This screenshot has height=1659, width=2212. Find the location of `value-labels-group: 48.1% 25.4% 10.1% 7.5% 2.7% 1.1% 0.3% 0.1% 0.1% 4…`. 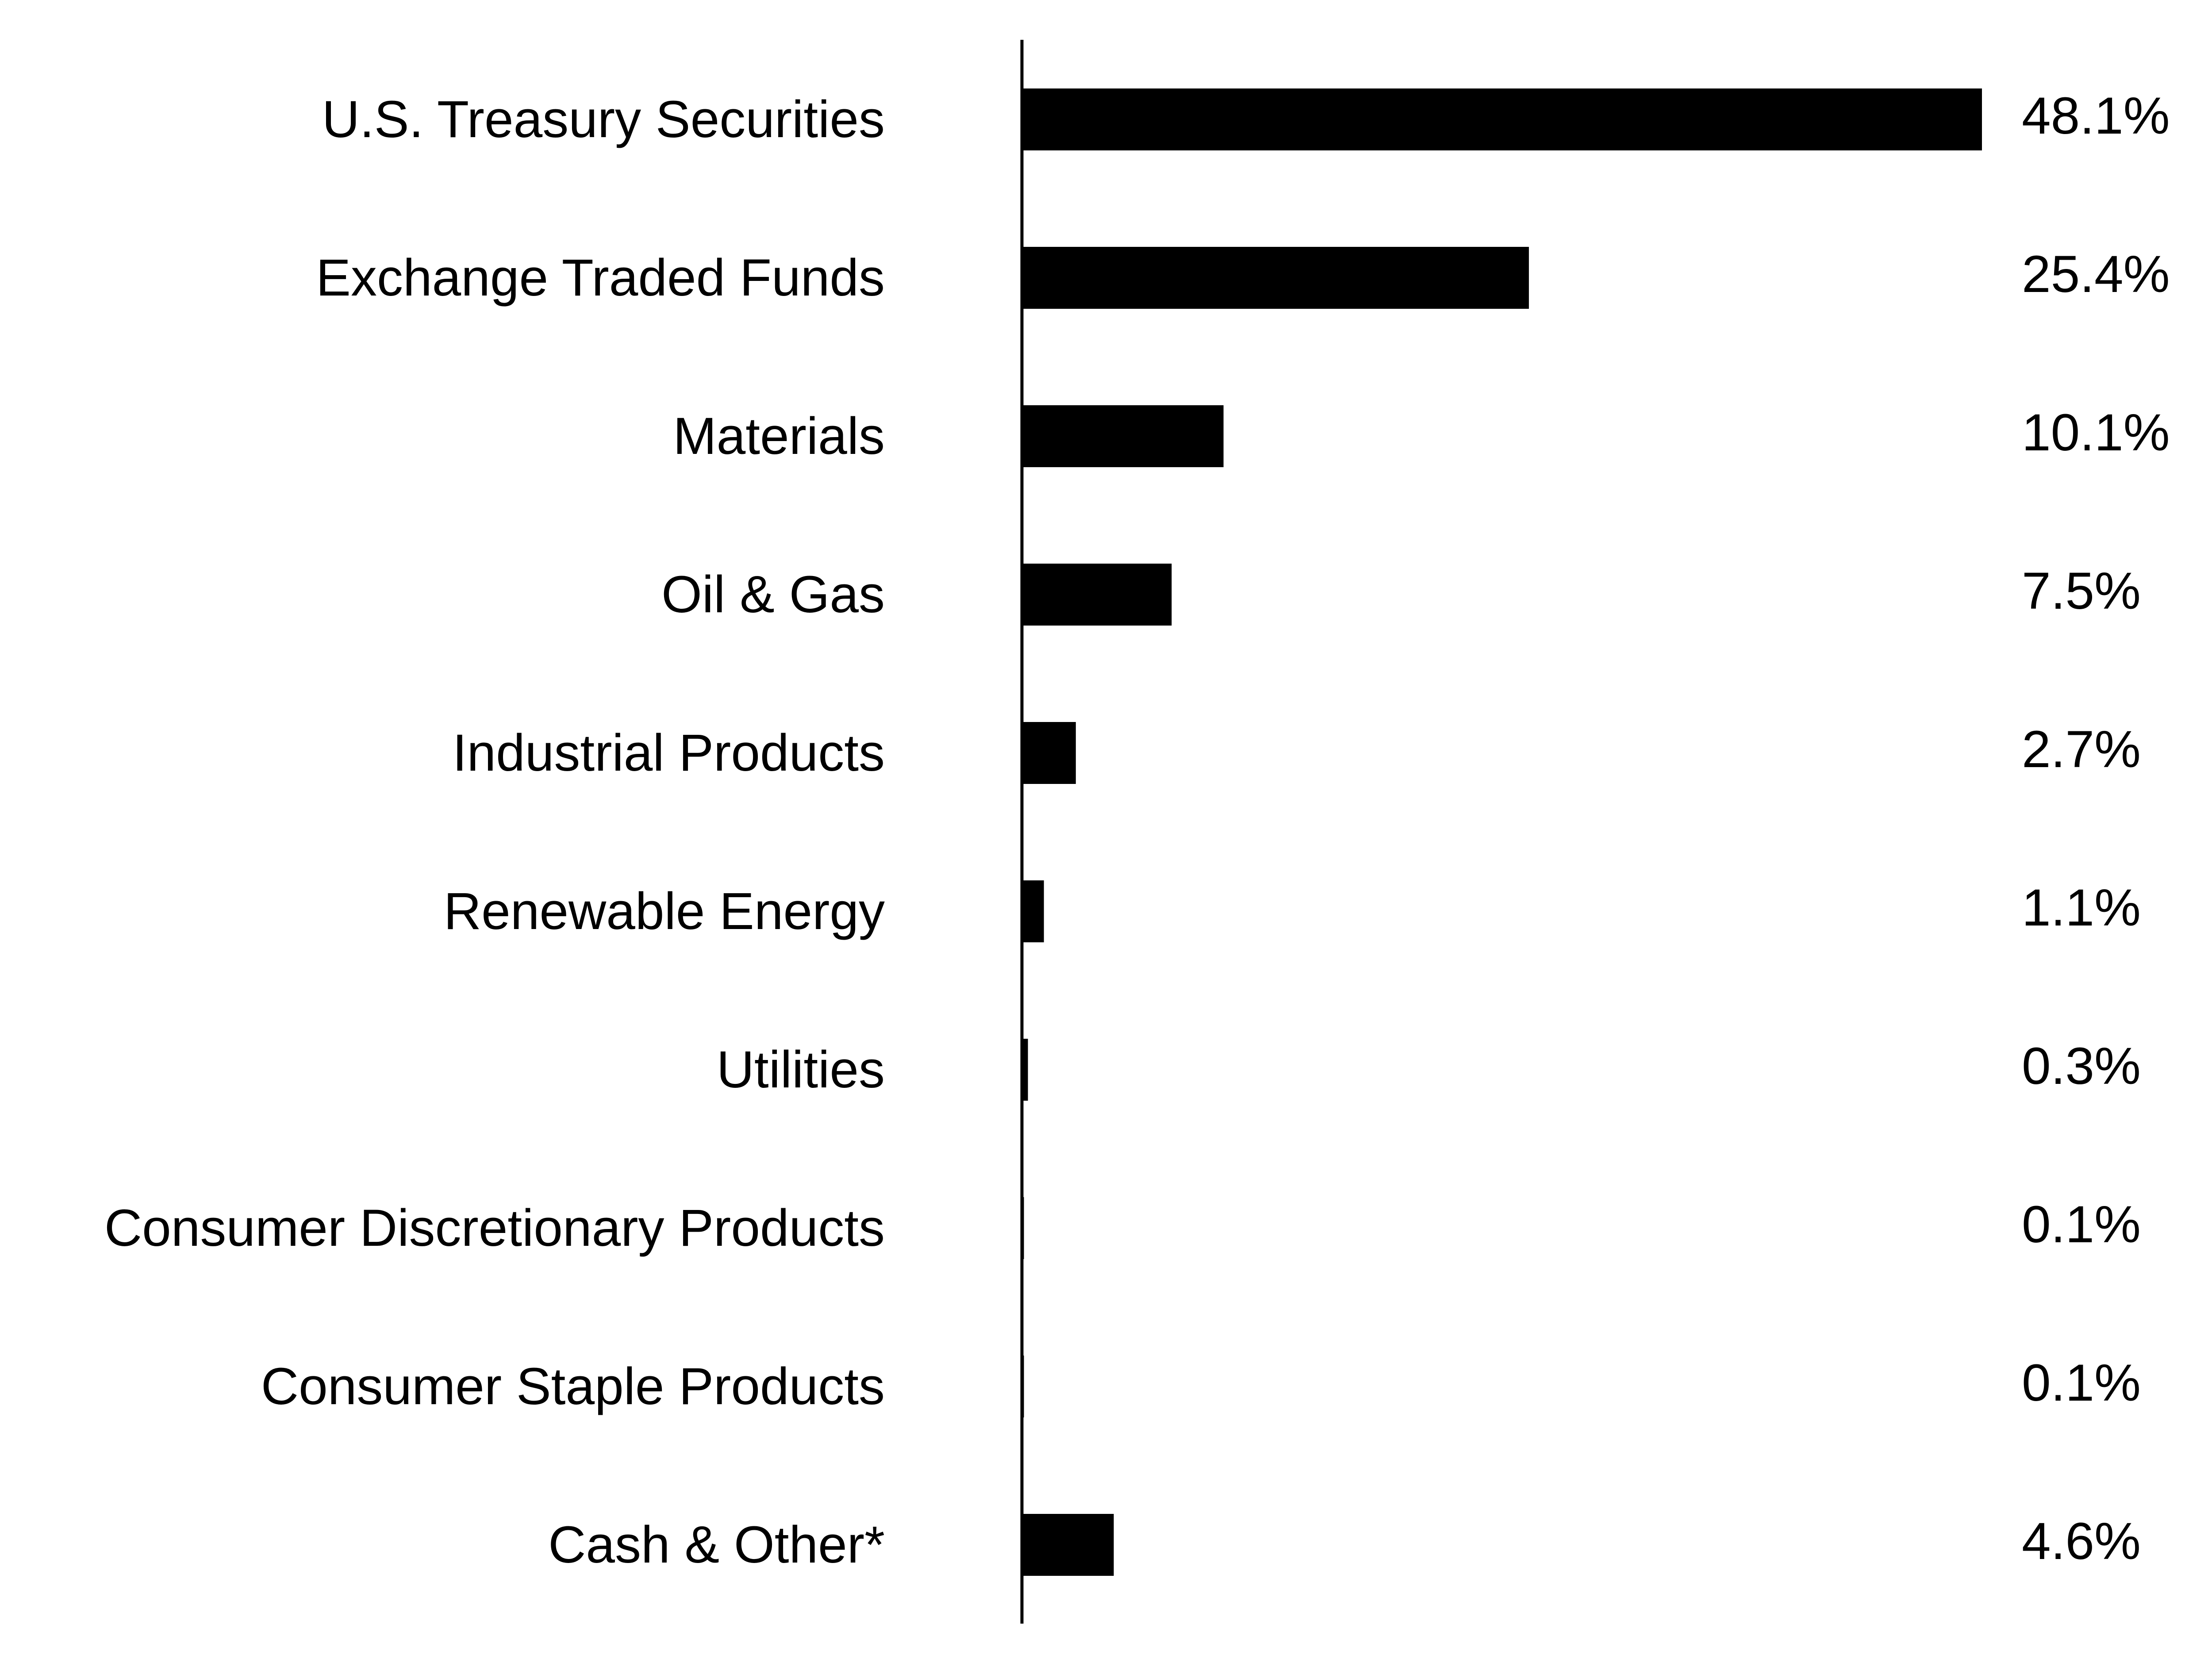

value-labels-group: 48.1% 25.4% 10.1% 7.5% 2.7% 1.1% 0.3% 0.1% 0.1% 4… is located at coordinates (2096, 829).